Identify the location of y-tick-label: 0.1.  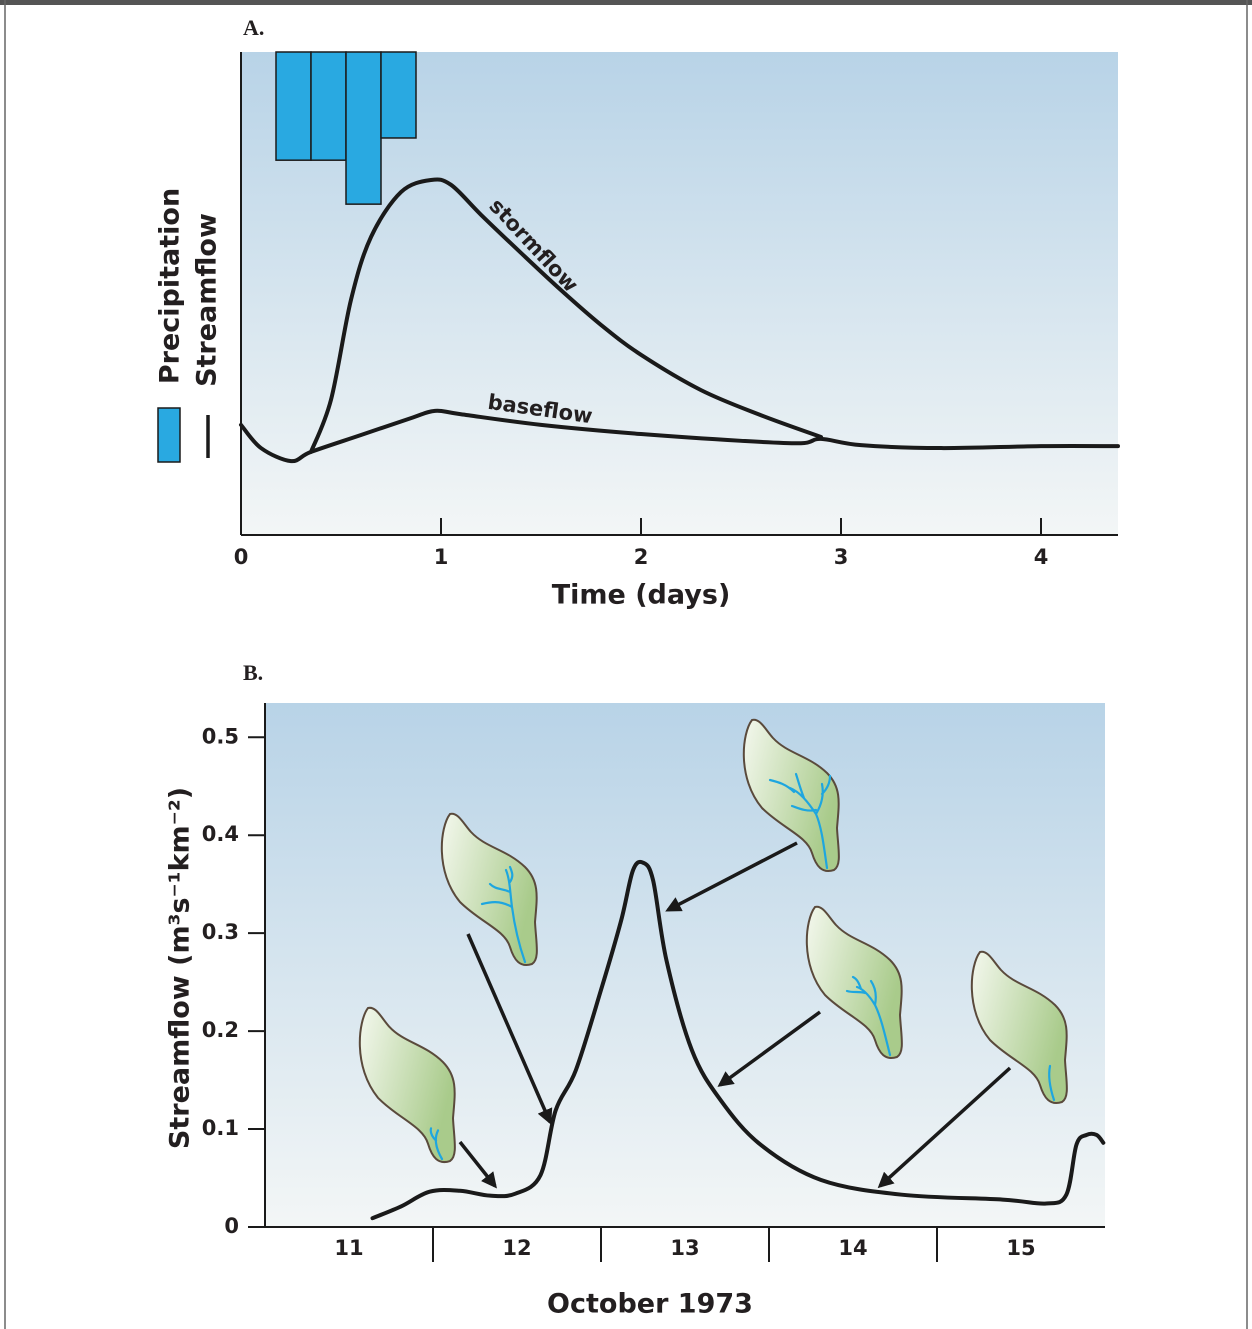
(220, 1128).